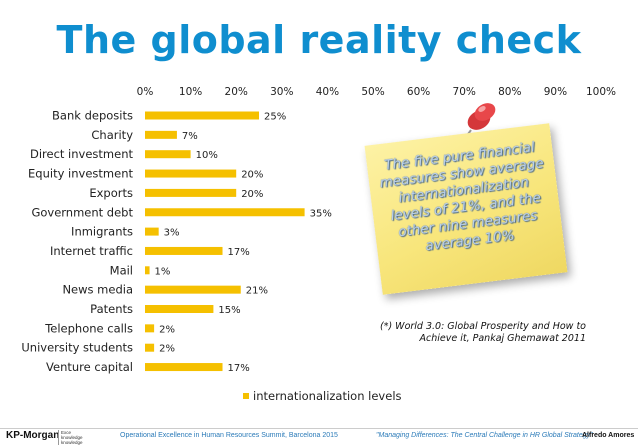 This screenshot has width=638, height=445. What do you see at coordinates (207, 155) in the screenshot?
I see `data-label: 10%` at bounding box center [207, 155].